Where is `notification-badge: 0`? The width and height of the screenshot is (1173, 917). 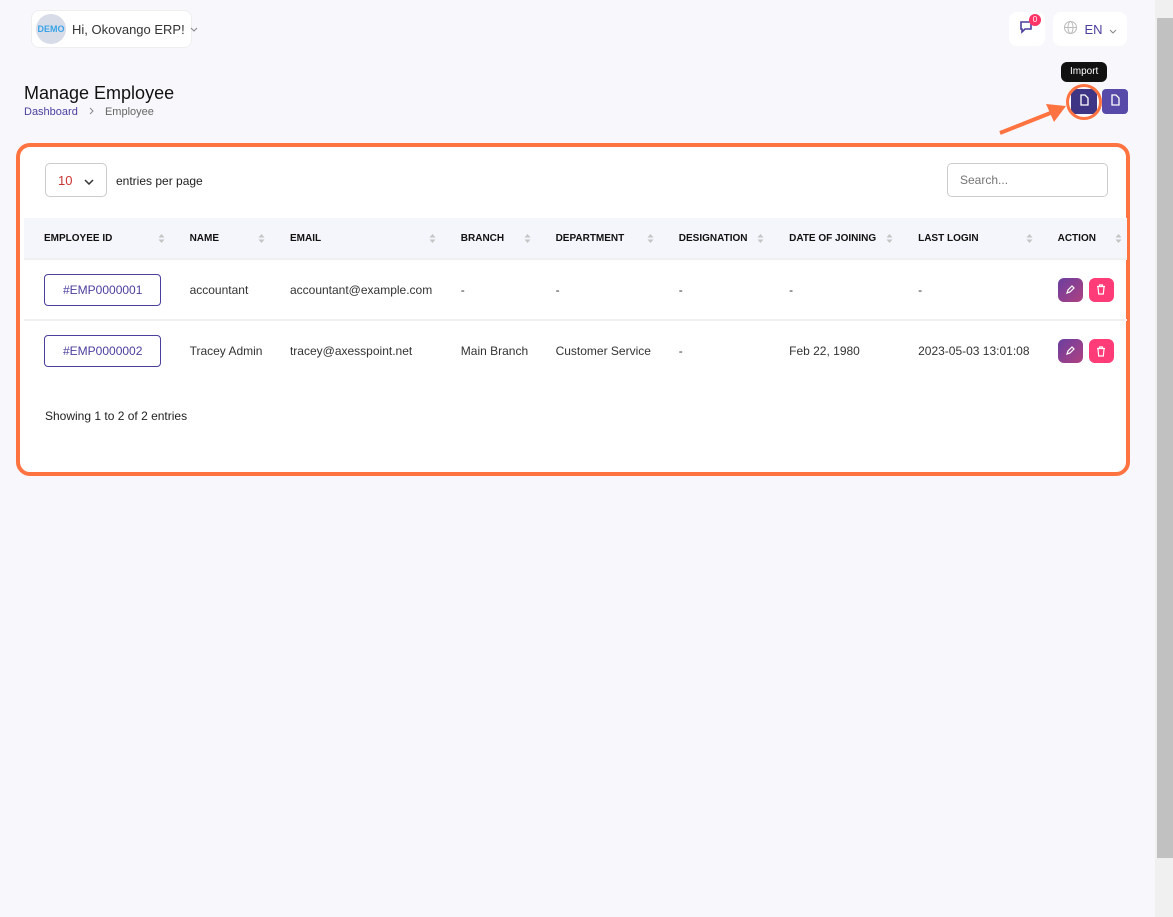
notification-badge: 0 is located at coordinates (1035, 20).